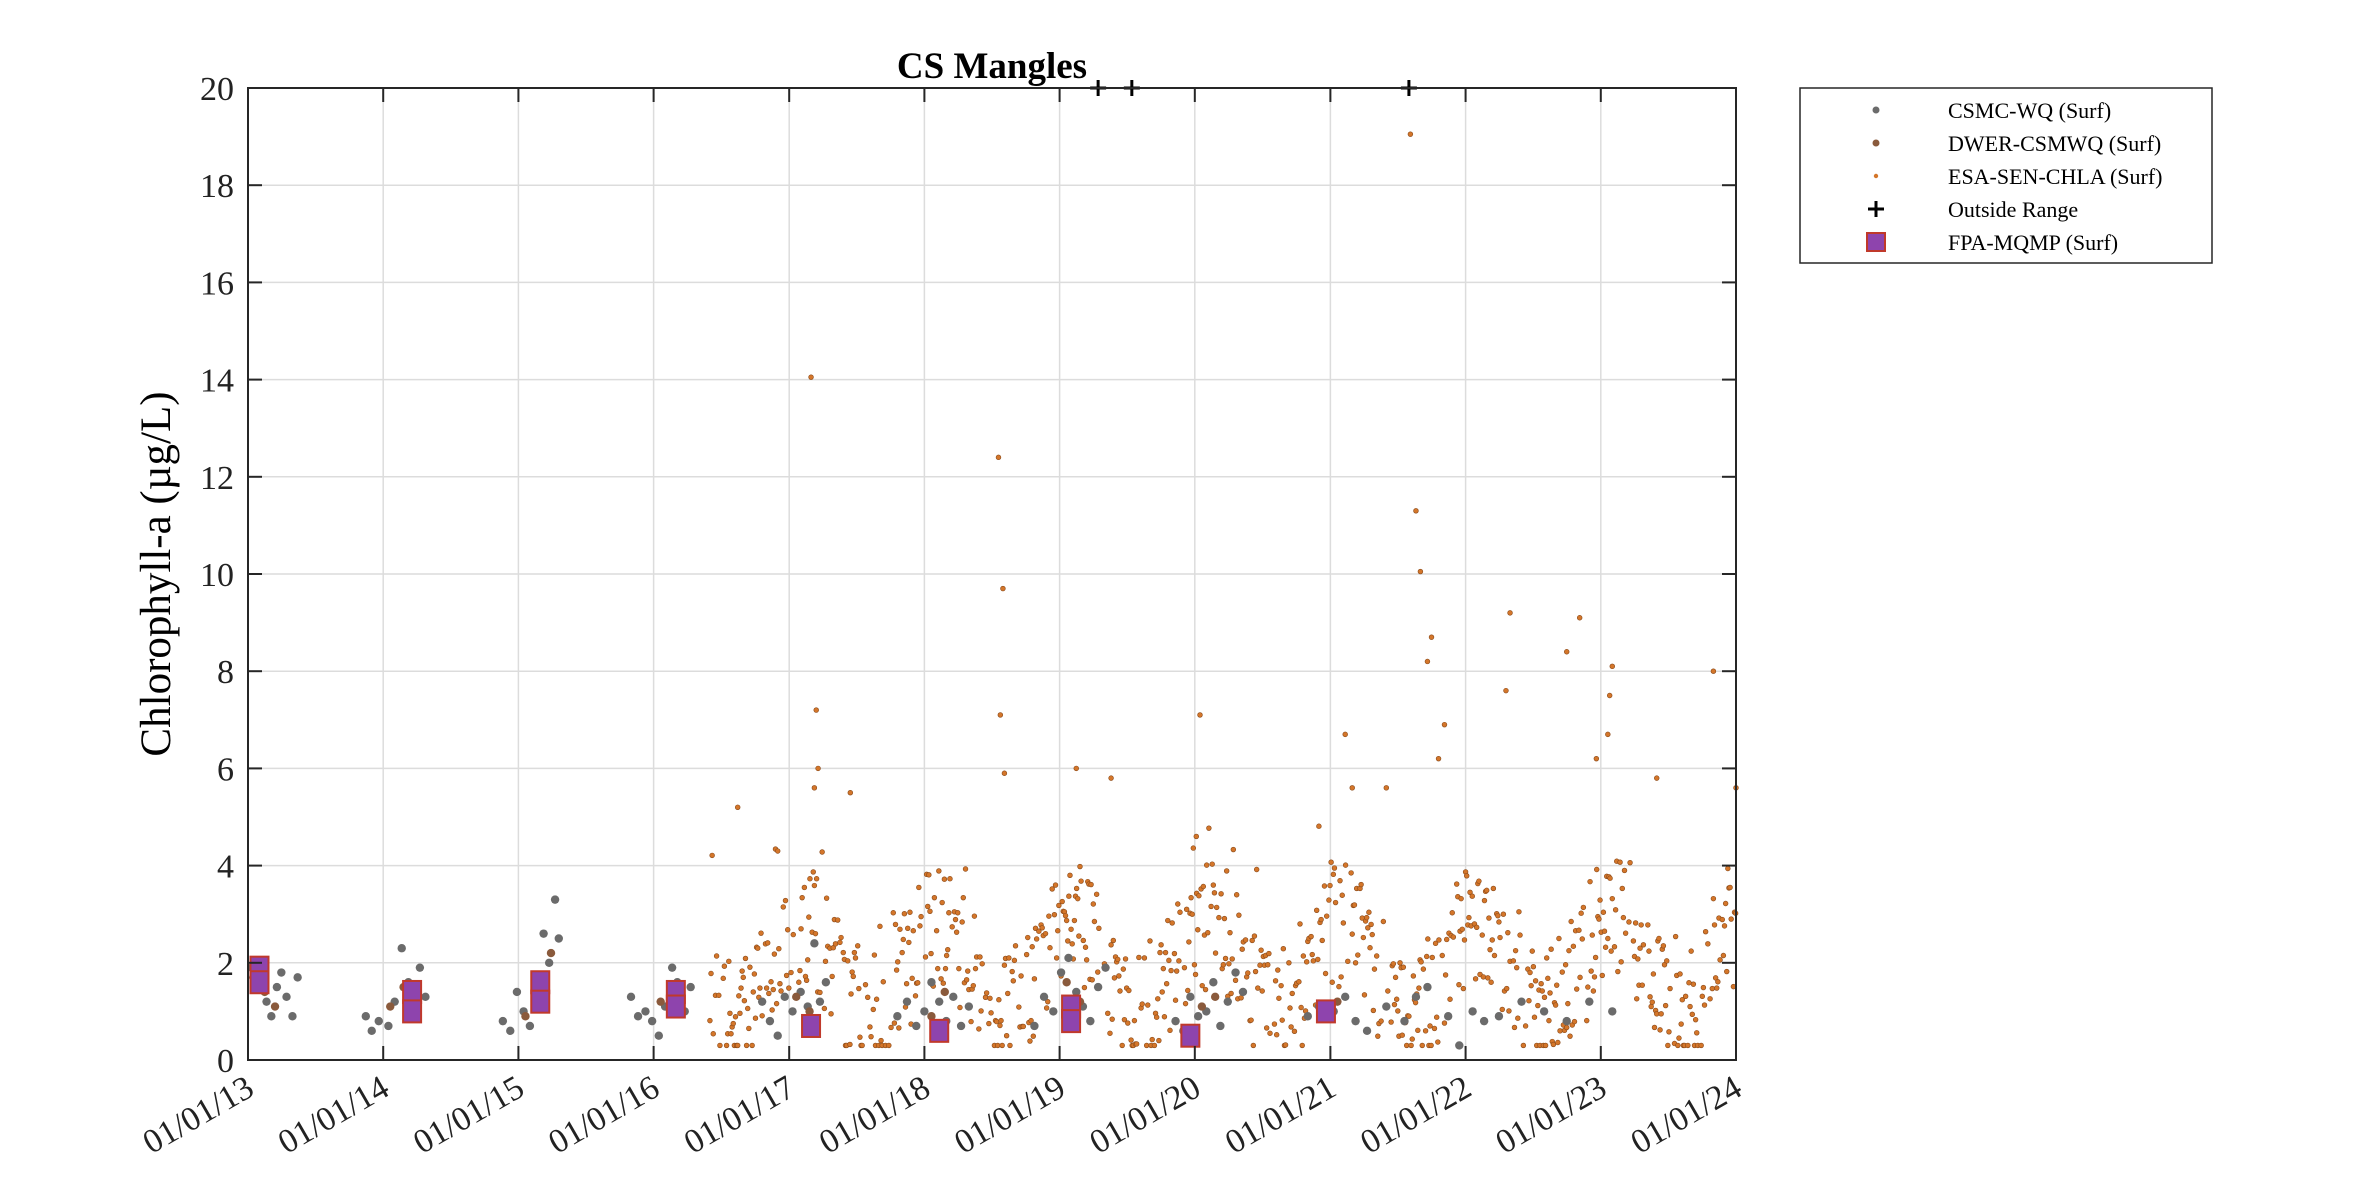 The height and width of the screenshot is (1181, 2362). I want to click on dwer-csmwq-surf-point, so click(390, 1006).